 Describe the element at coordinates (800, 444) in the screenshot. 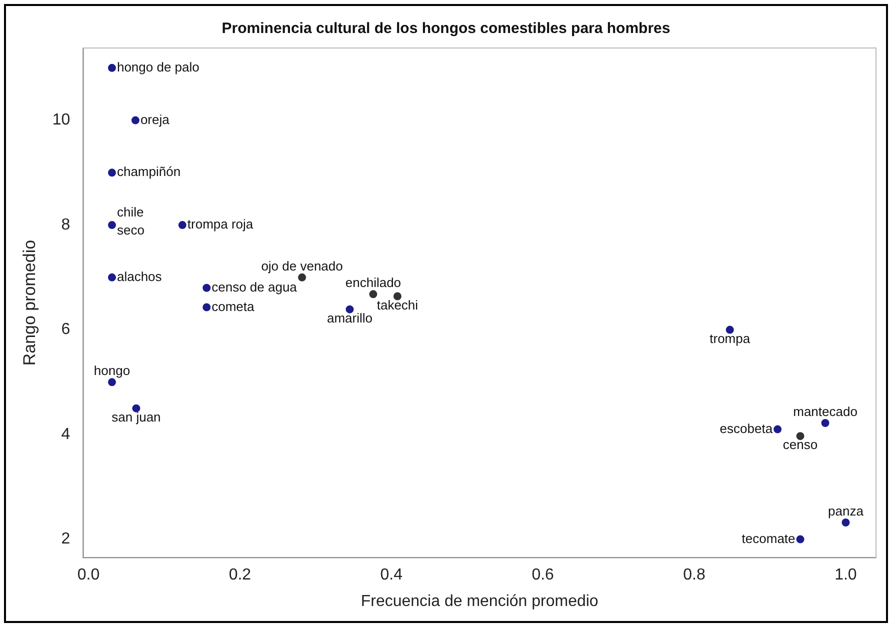

I see `data-label: censo` at that location.